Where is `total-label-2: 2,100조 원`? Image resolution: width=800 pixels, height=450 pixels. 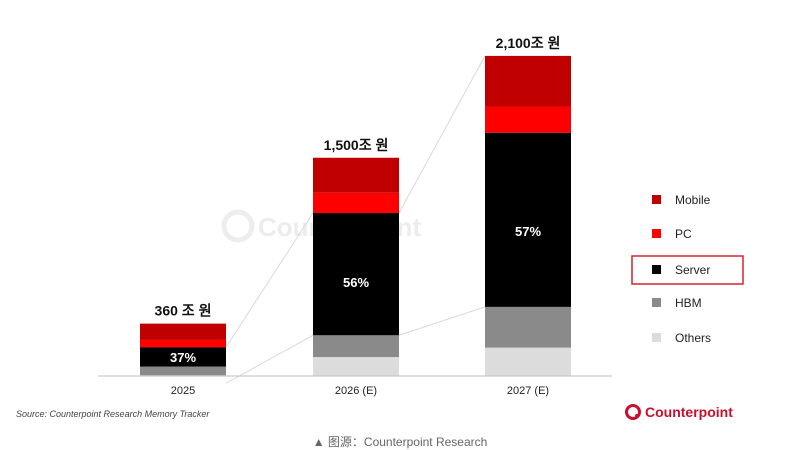
total-label-2: 2,100조 원 is located at coordinates (528, 43).